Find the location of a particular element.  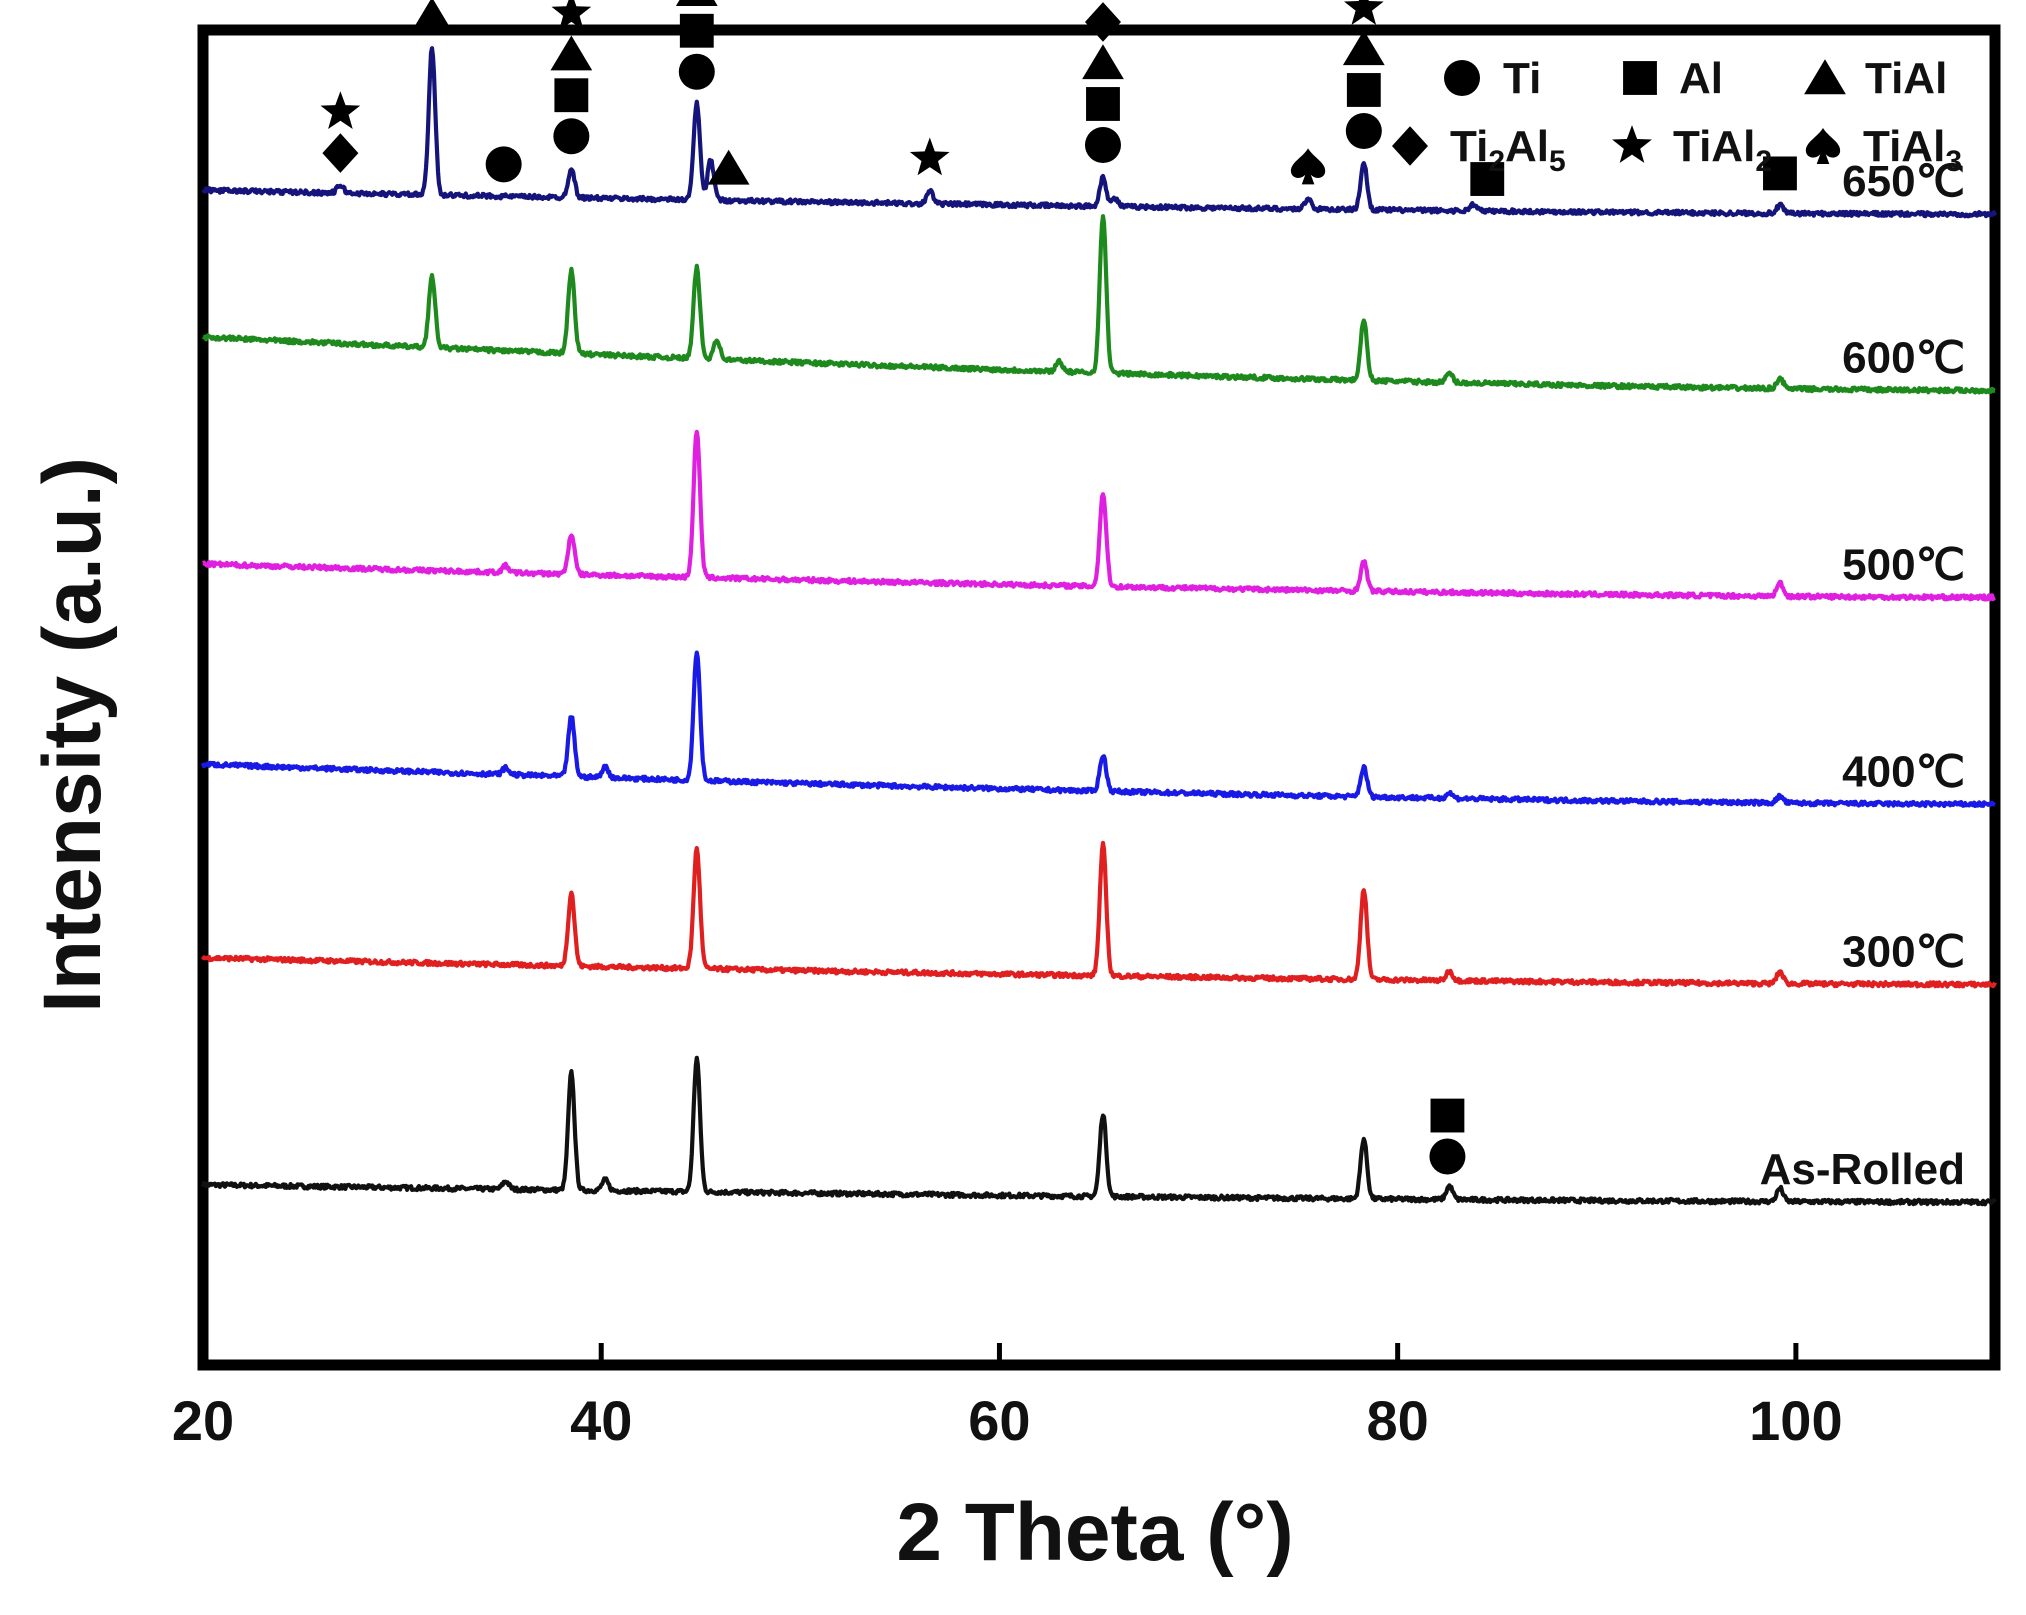

x-tick-label: 60 is located at coordinates (999, 1420).